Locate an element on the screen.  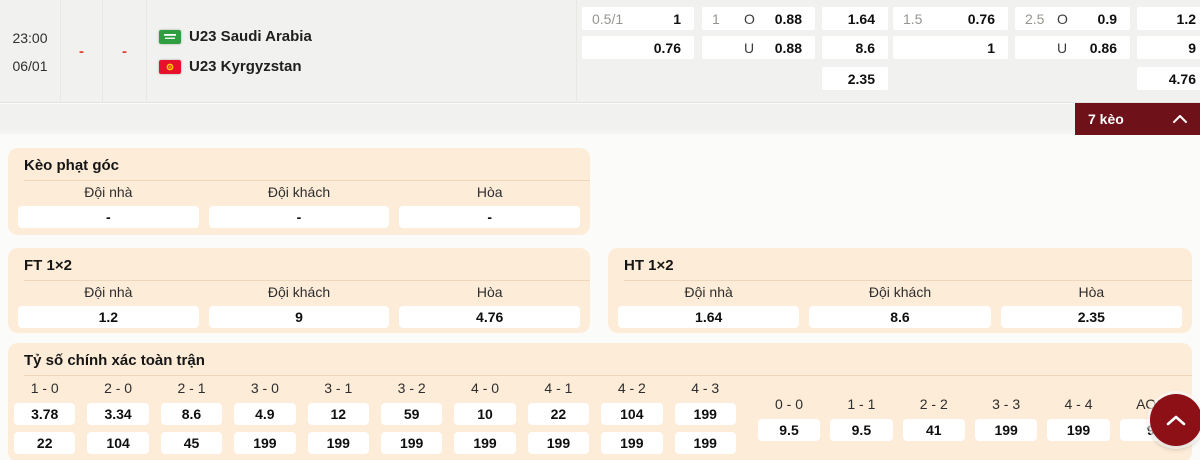
score-label: 1 - 0 is located at coordinates (44, 388).